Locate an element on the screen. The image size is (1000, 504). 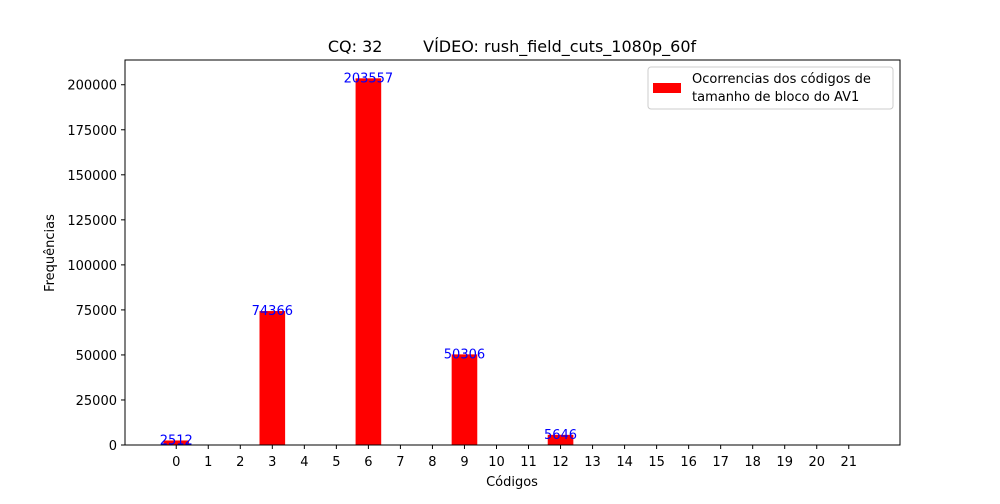
x-tick-label: 6 is located at coordinates (368, 462).